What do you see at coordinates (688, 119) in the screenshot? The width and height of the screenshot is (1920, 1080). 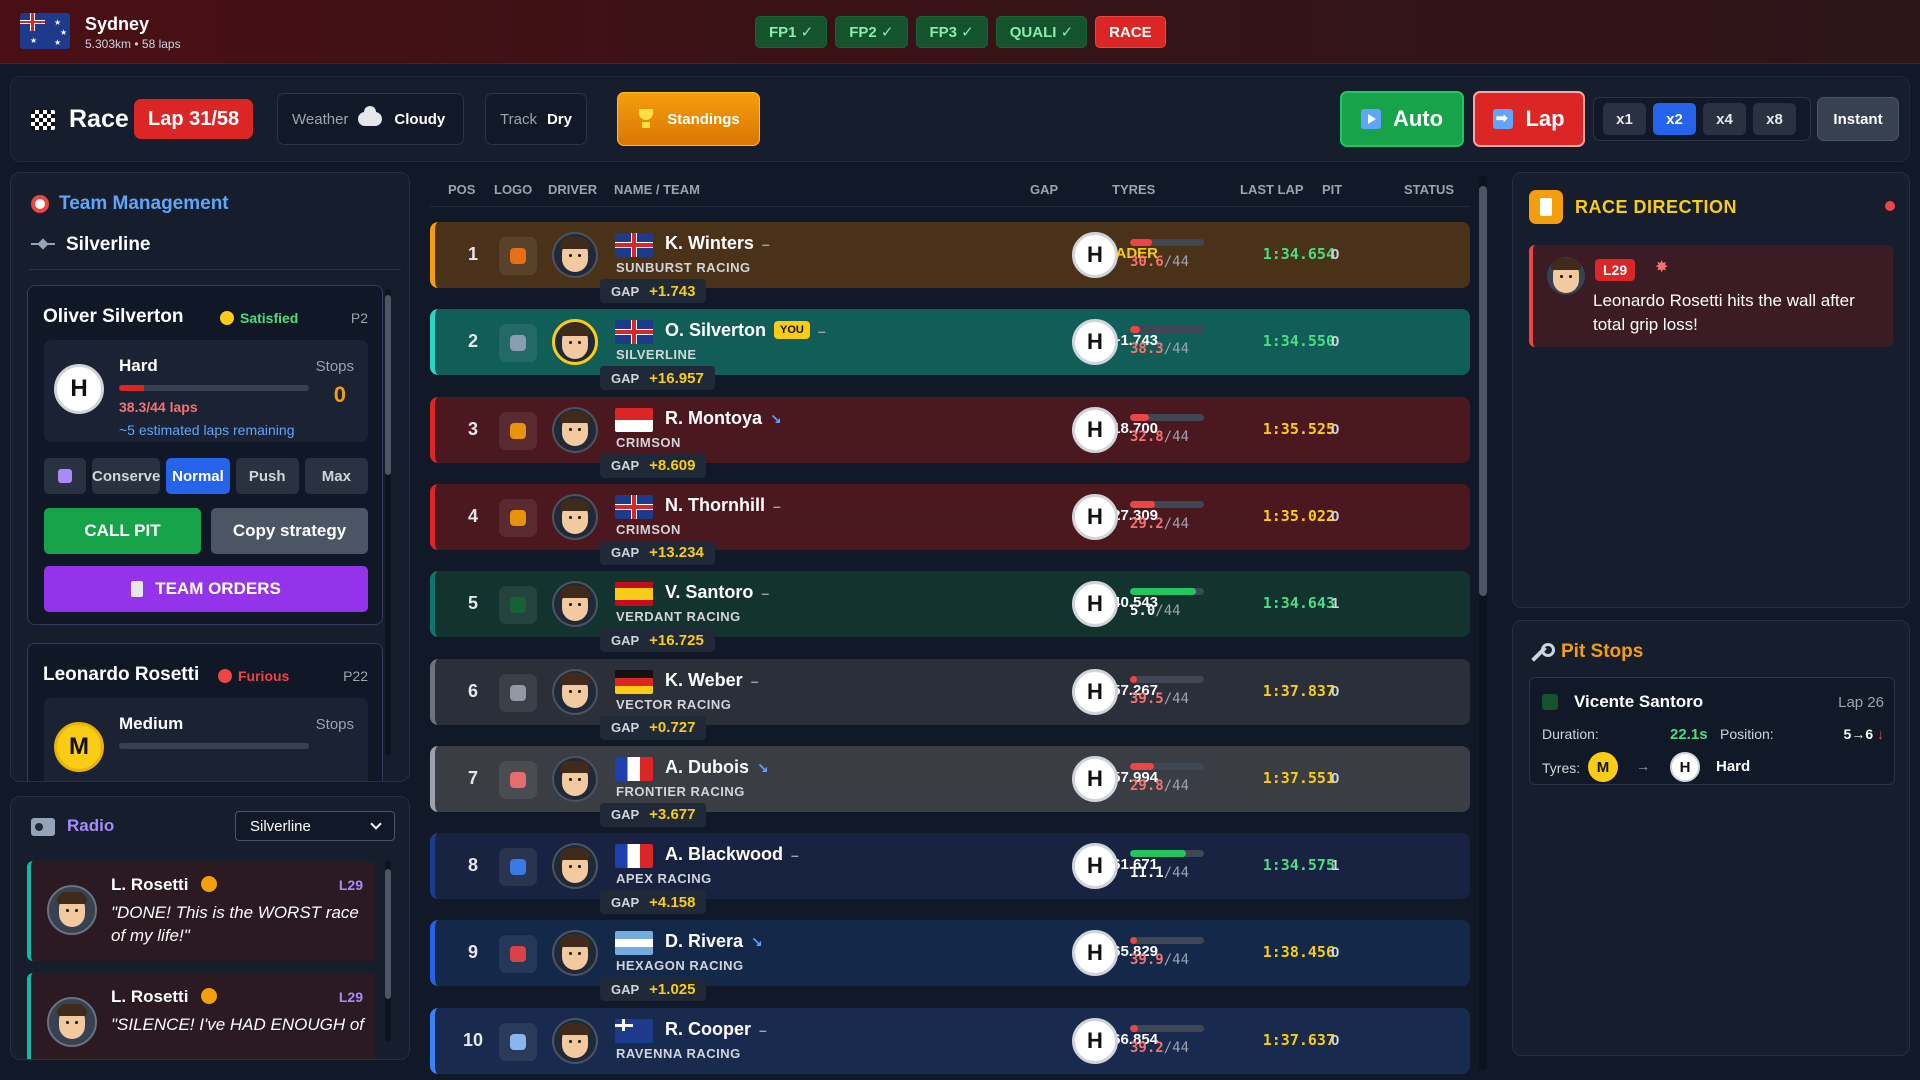 I see `standings-button: Standings` at bounding box center [688, 119].